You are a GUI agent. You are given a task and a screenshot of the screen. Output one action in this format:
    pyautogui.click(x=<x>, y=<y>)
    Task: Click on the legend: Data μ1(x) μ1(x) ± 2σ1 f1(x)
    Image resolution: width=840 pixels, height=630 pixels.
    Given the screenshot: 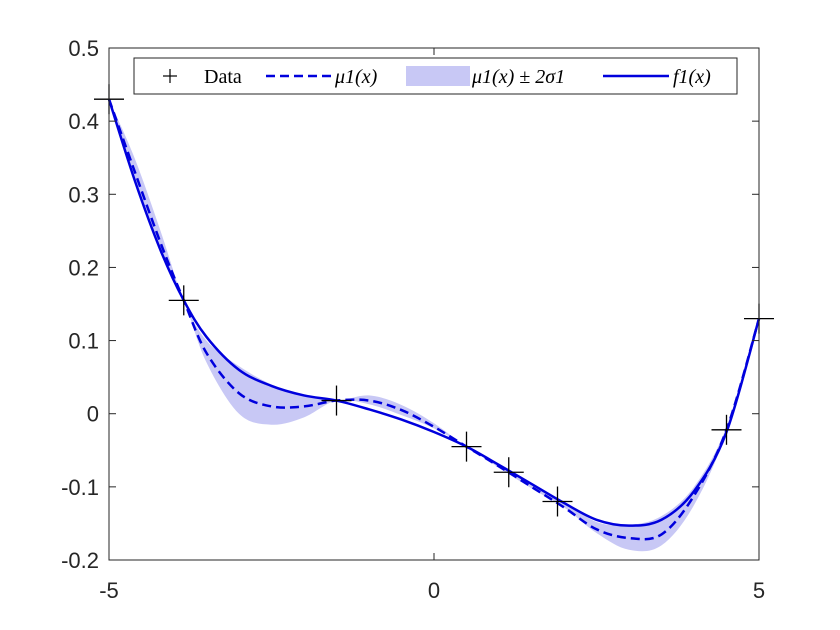 What is the action you would take?
    pyautogui.click(x=435, y=76)
    